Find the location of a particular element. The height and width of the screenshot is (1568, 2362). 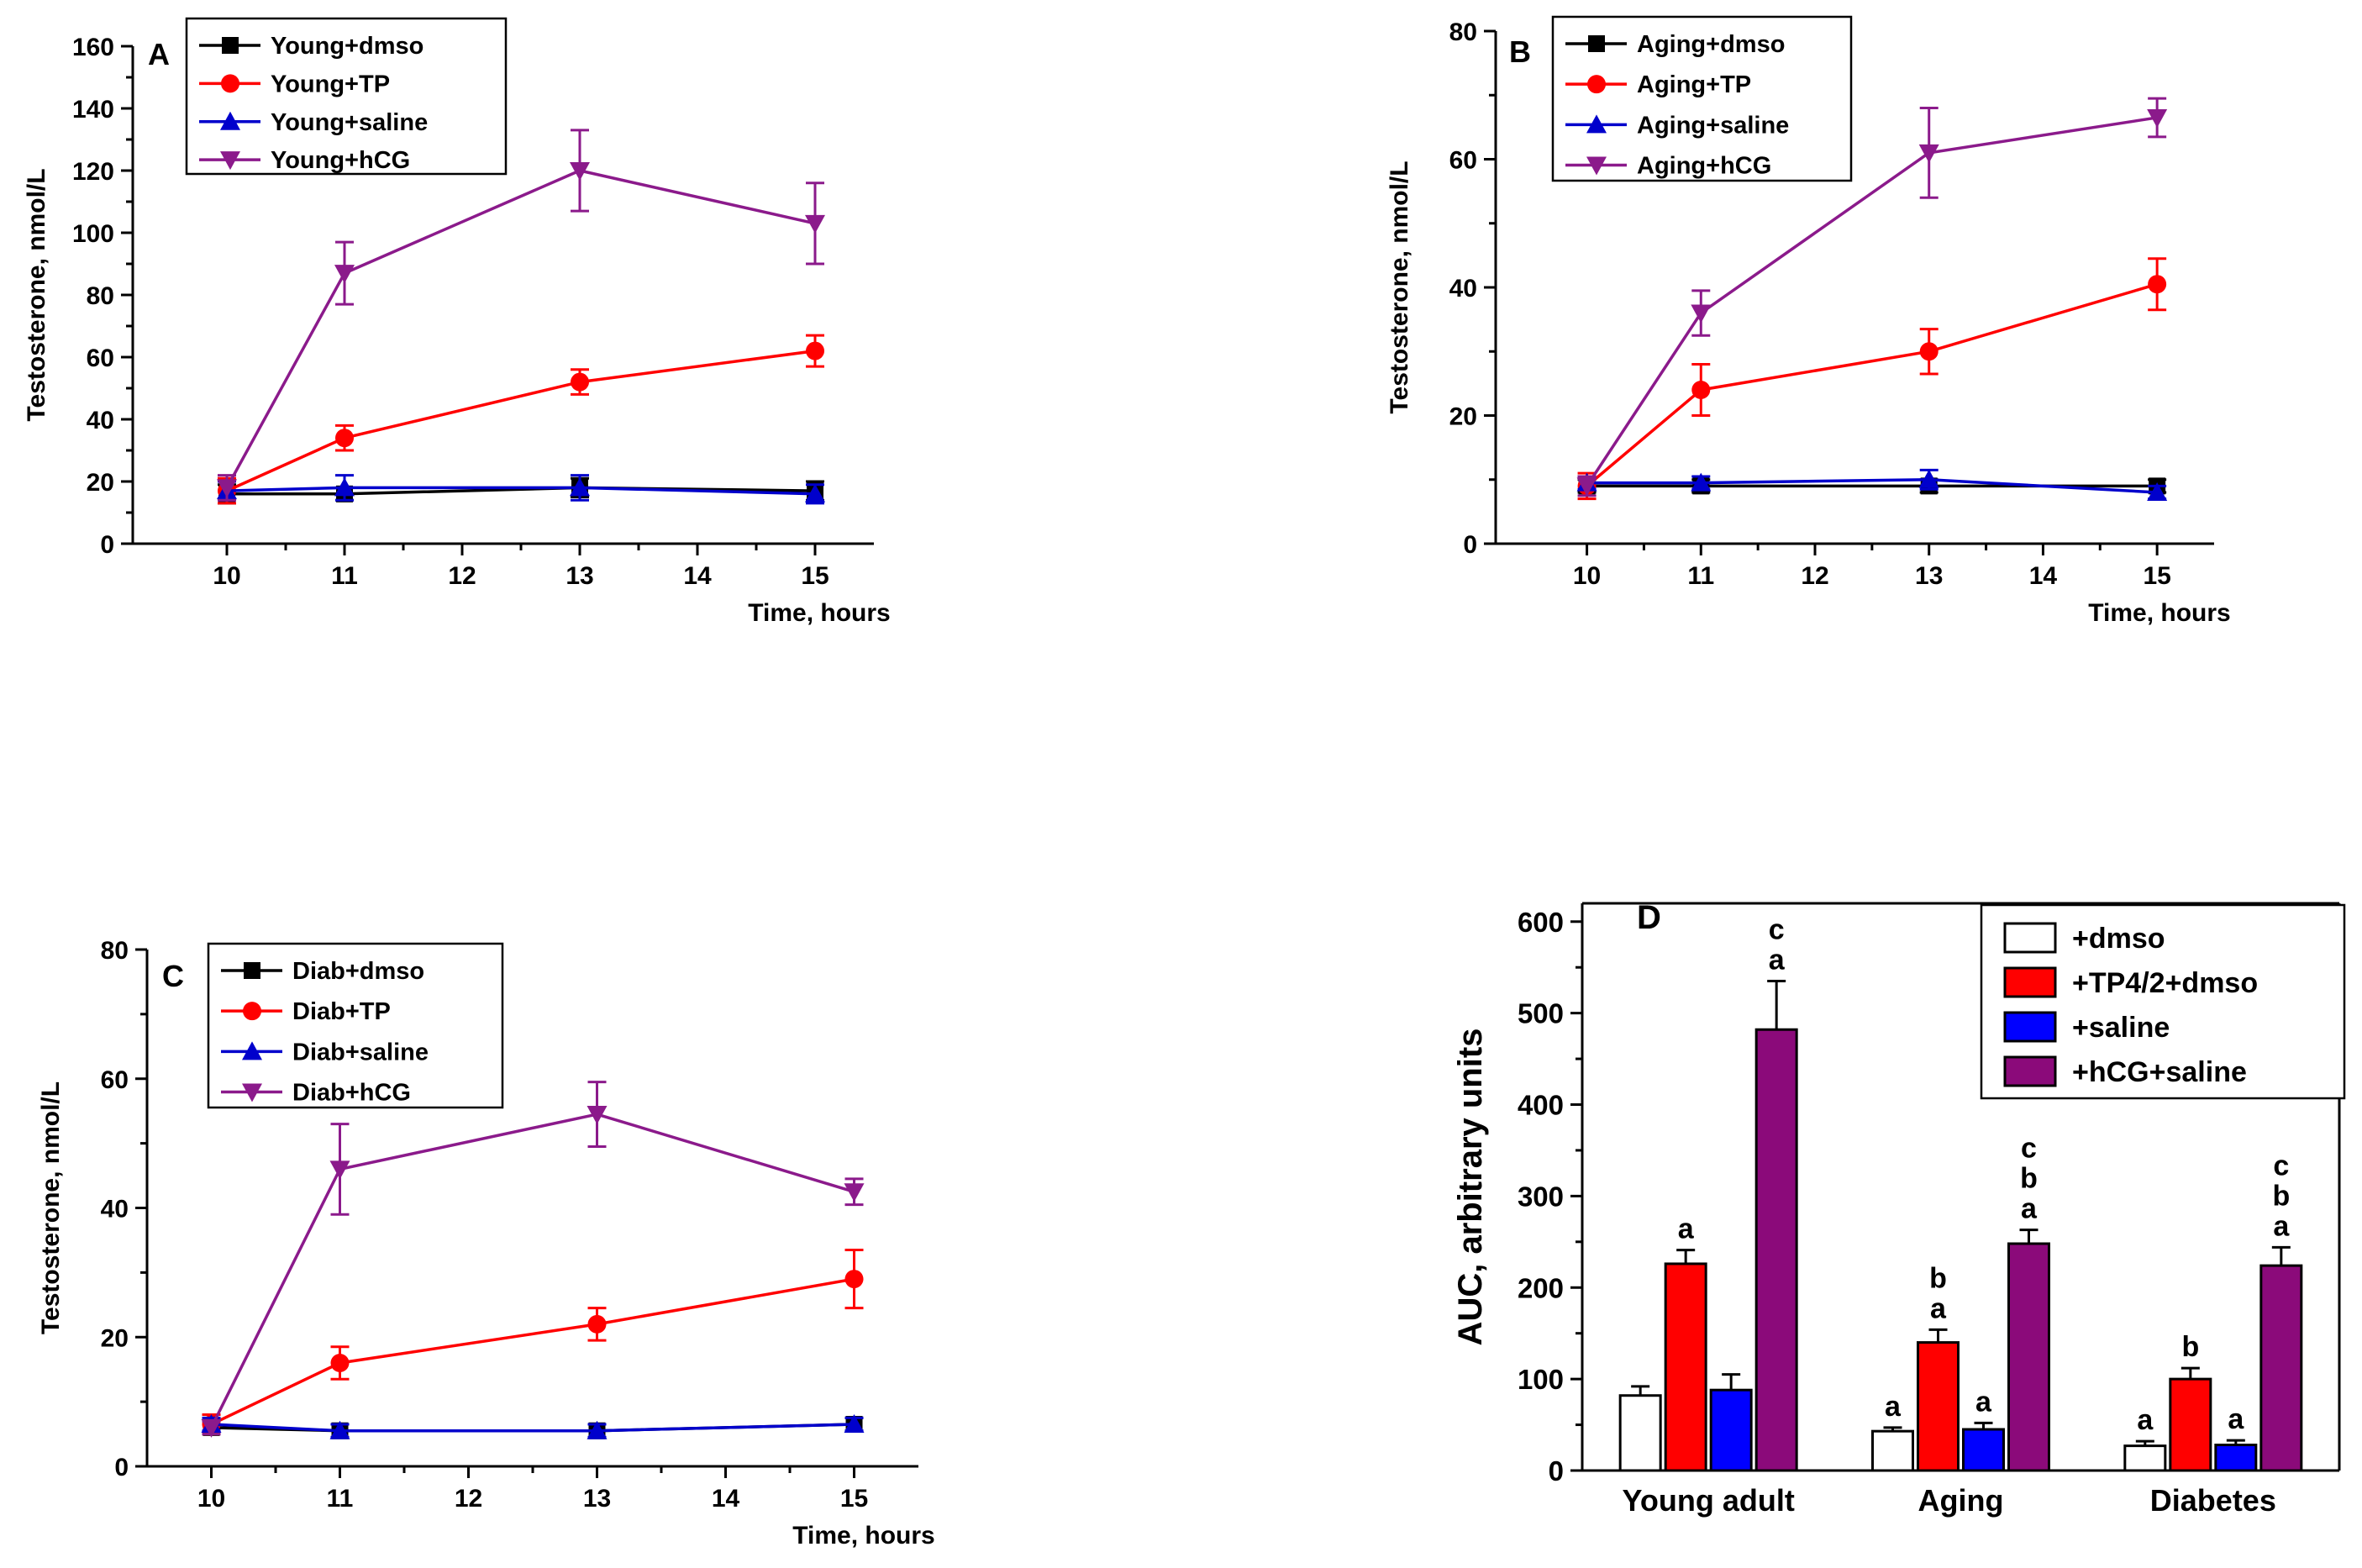

y-tick-label: 40 is located at coordinates (1463, 289).